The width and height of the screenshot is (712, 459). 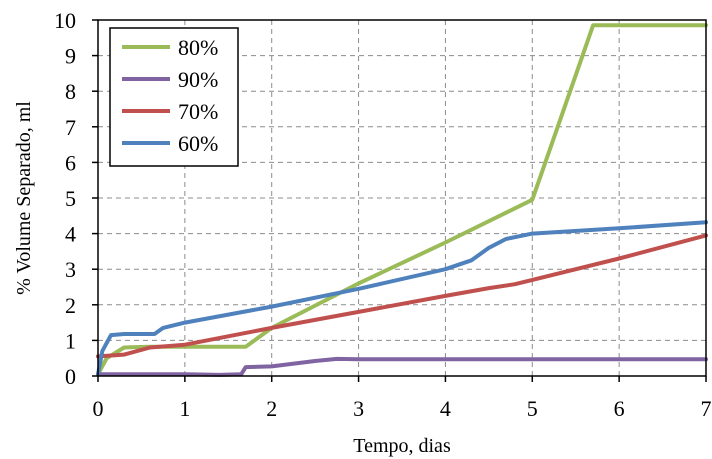 I want to click on x-tick-label: 2, so click(x=271, y=408).